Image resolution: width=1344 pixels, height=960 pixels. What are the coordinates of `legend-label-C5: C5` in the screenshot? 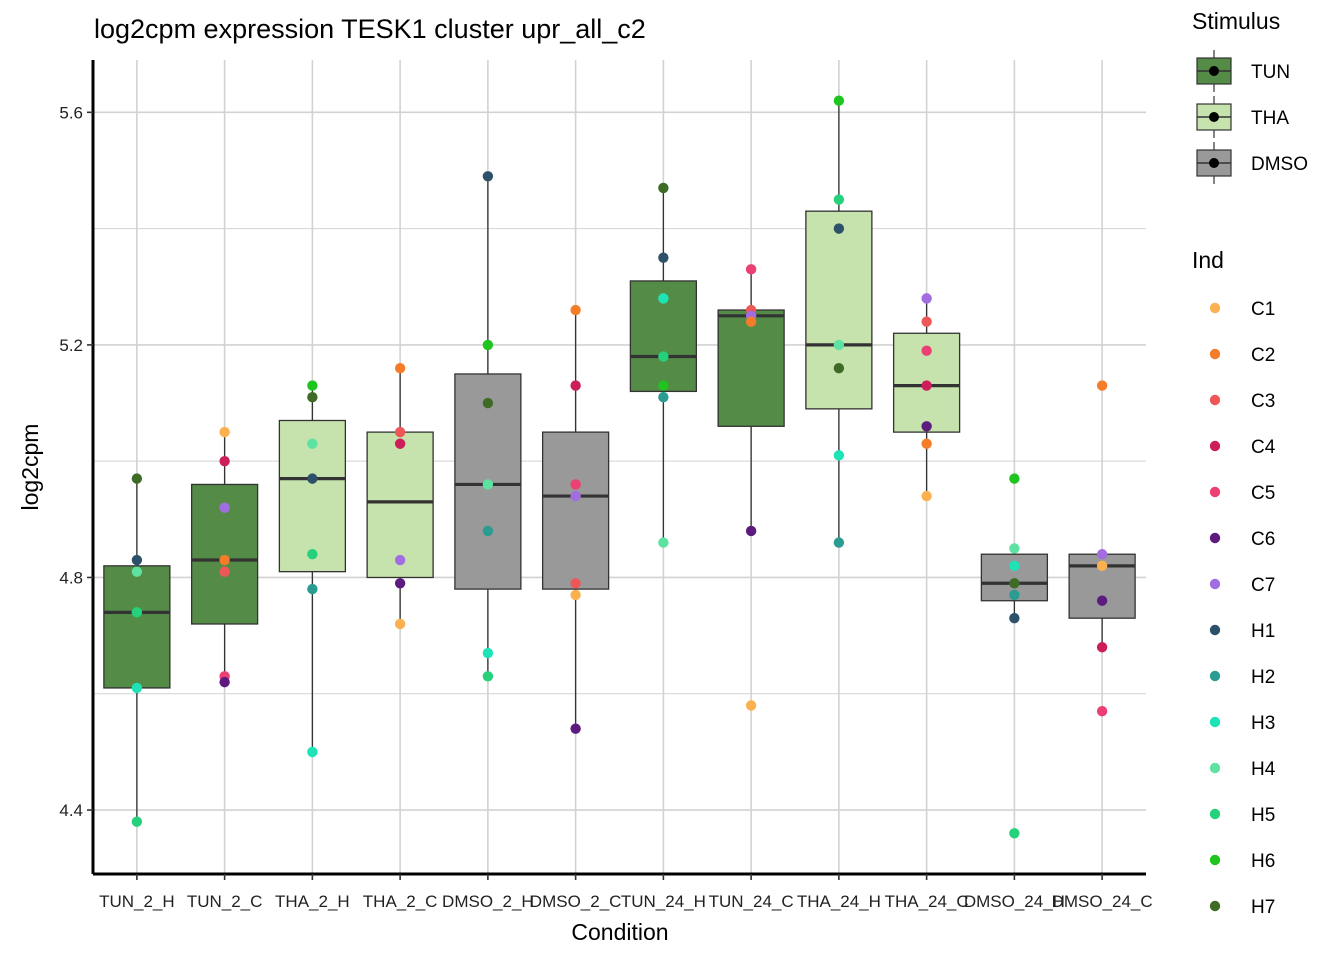 It's located at (1263, 493).